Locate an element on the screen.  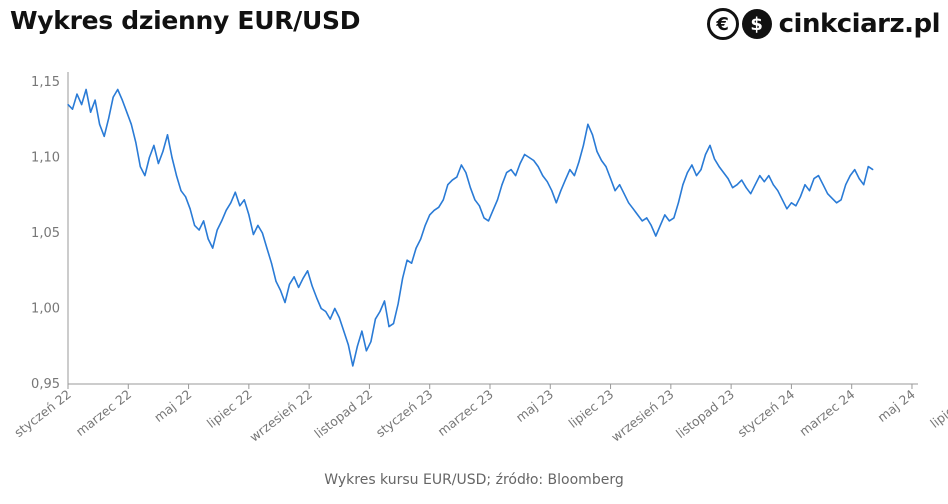
x-tick-label: wrzesień 23 is located at coordinates (642, 416).